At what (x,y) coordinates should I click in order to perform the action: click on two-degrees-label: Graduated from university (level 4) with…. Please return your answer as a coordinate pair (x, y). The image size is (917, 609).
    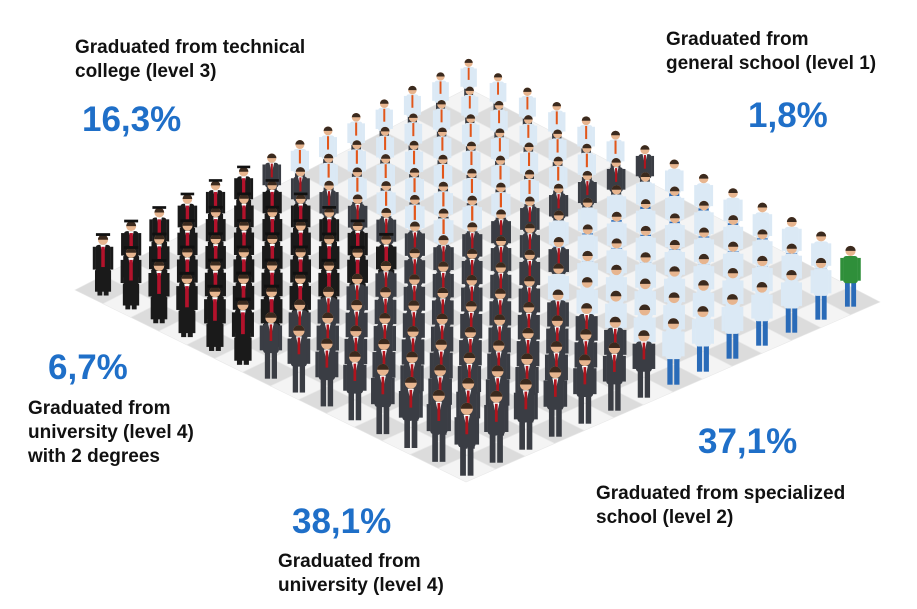
    Looking at the image, I should click on (111, 432).